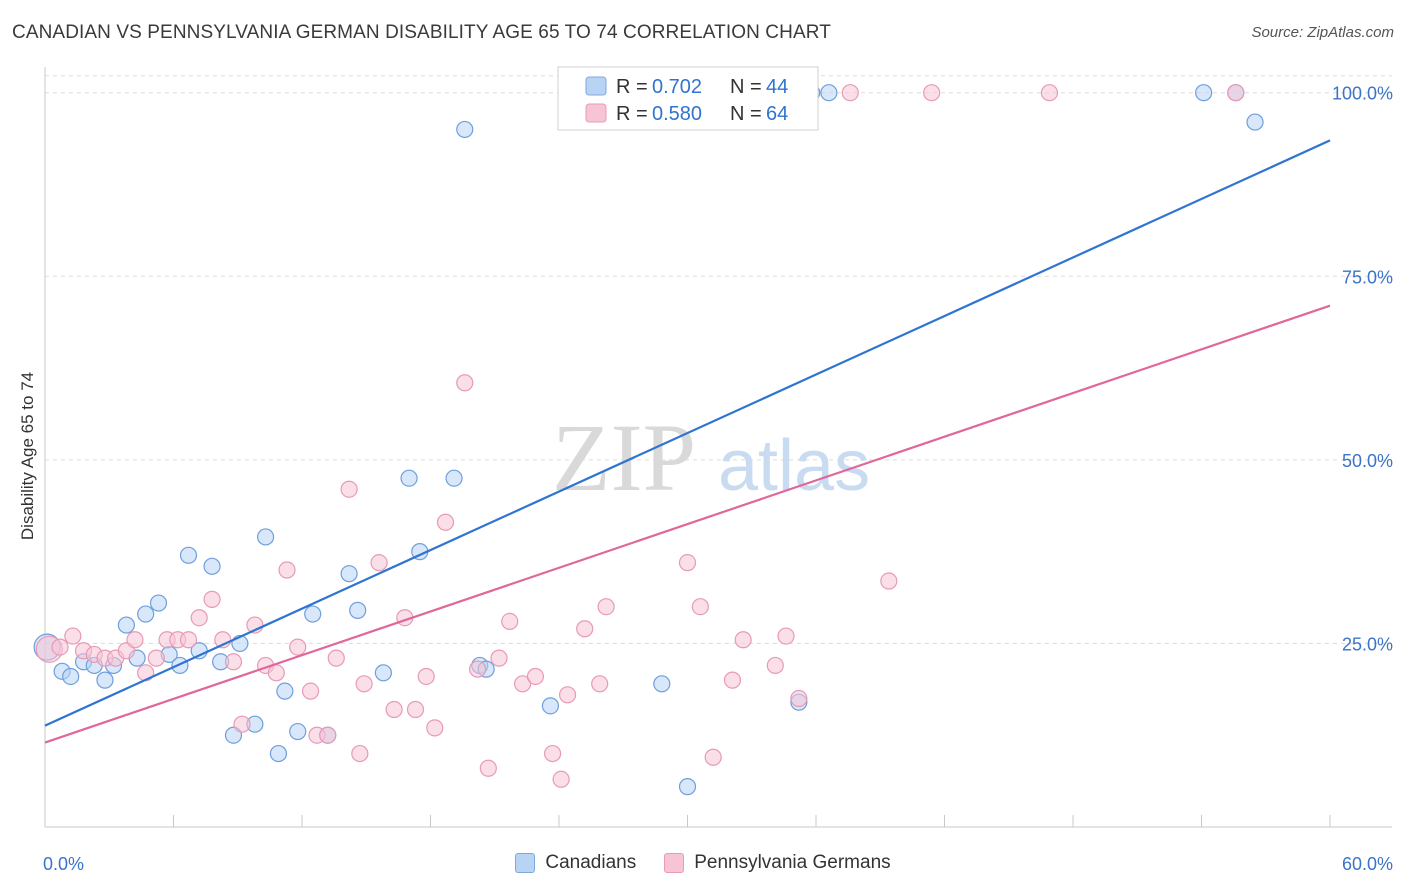 The width and height of the screenshot is (1406, 892). I want to click on watermark-atlas: atlas, so click(794, 466).